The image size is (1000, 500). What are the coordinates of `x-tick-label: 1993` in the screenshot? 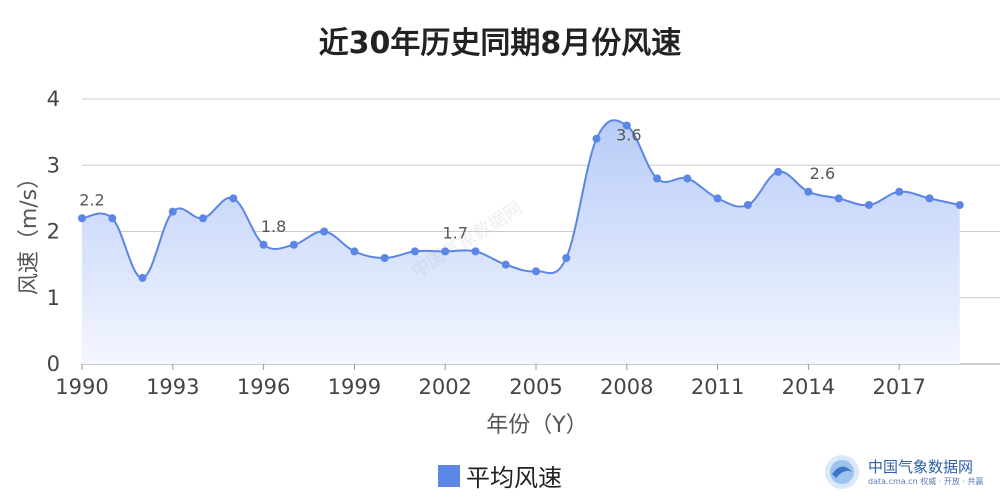 It's located at (172, 387).